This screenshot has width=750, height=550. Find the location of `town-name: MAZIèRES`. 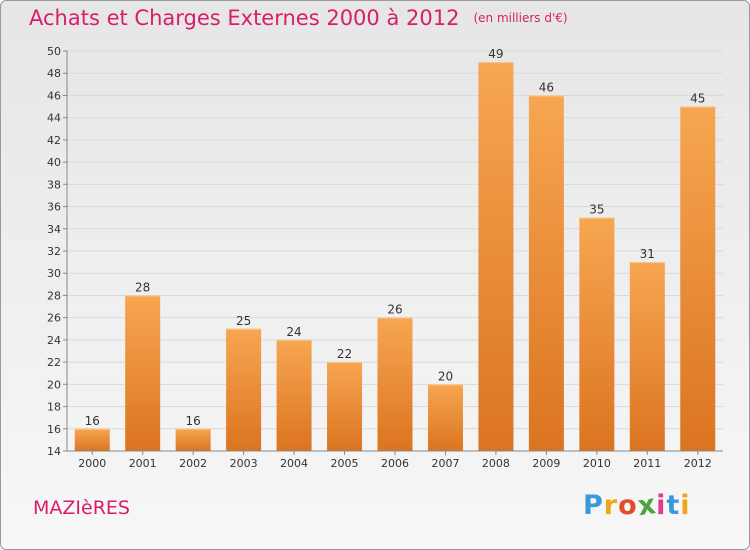

town-name: MAZIèRES is located at coordinates (81, 508).